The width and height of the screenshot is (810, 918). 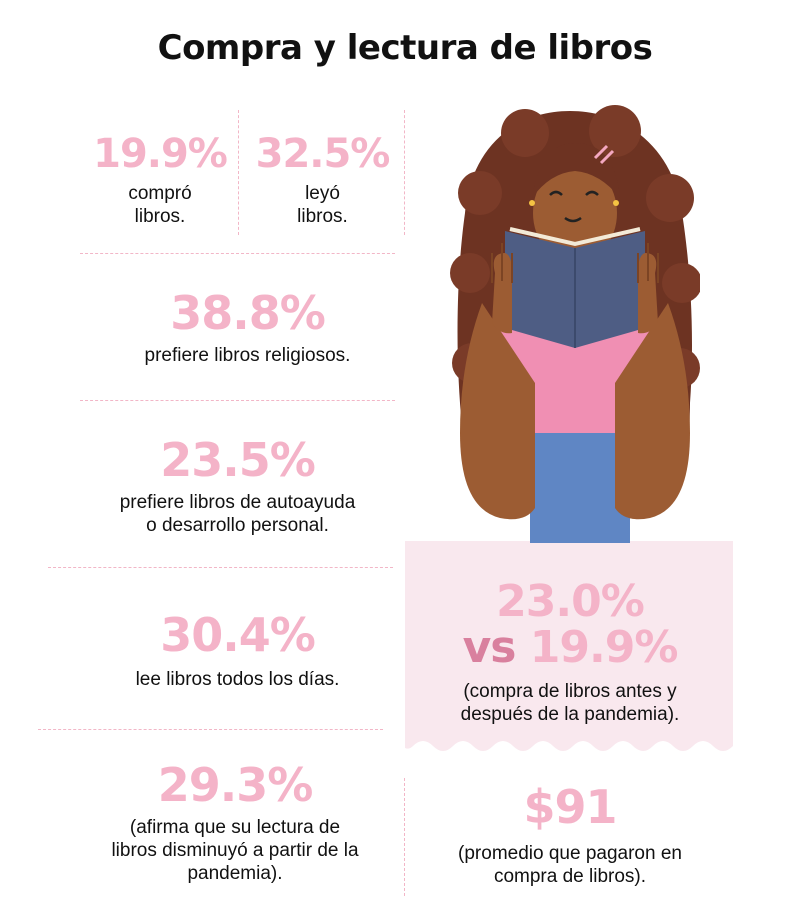 What do you see at coordinates (235, 873) in the screenshot?
I see `stat-label: pandemia).` at bounding box center [235, 873].